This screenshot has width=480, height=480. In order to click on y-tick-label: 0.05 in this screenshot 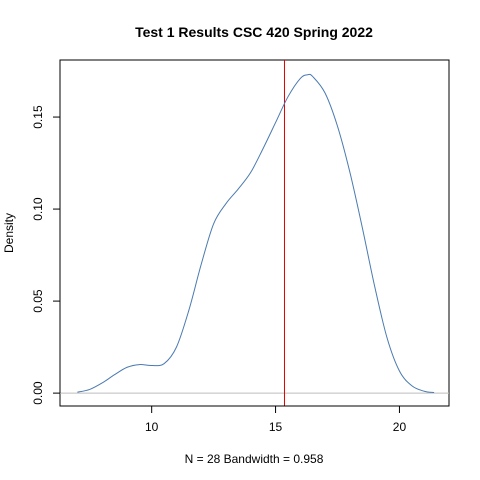, I will do `click(38, 301)`.